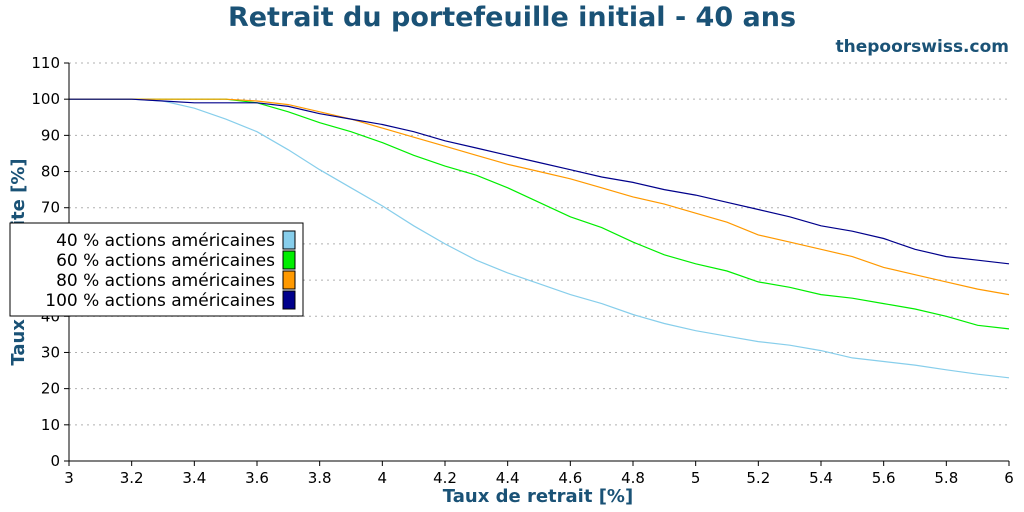 This screenshot has height=512, width=1024. Describe the element at coordinates (1009, 478) in the screenshot. I see `x-tick-label: 6` at that location.